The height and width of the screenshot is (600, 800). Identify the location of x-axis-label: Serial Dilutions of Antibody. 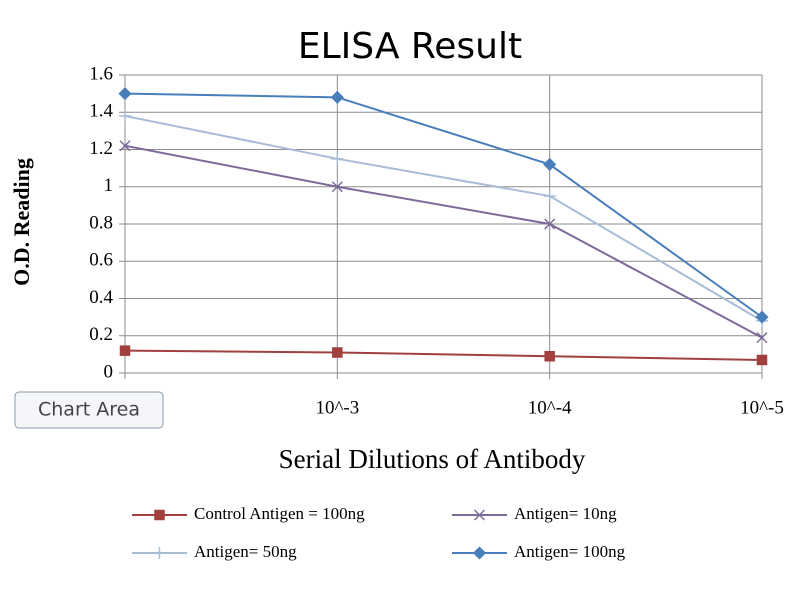
(432, 459).